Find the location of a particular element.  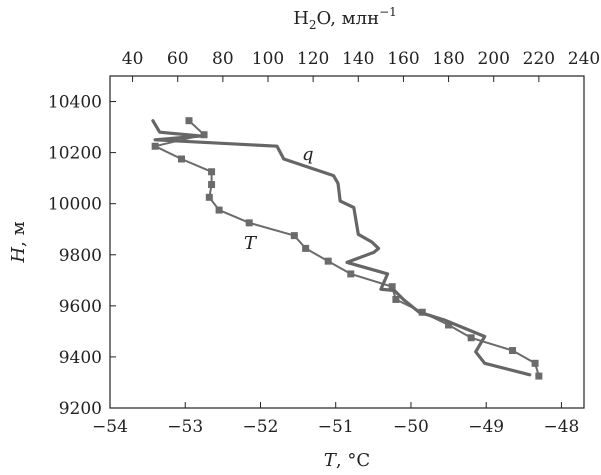

bottom-axis-title-unit: , °C is located at coordinates (353, 460).